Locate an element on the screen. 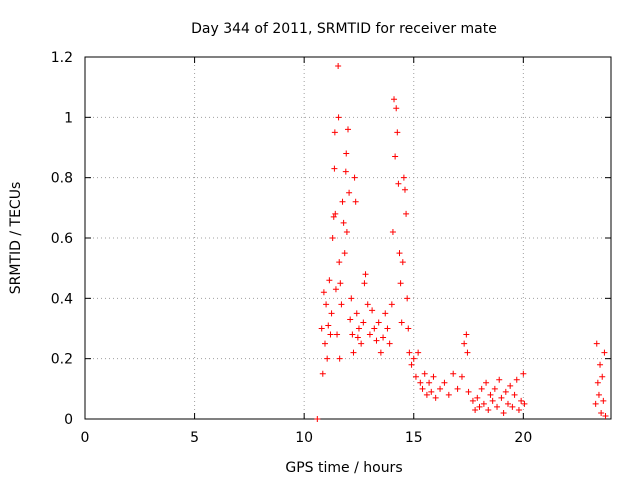  x-tick-label: 20 is located at coordinates (523, 438).